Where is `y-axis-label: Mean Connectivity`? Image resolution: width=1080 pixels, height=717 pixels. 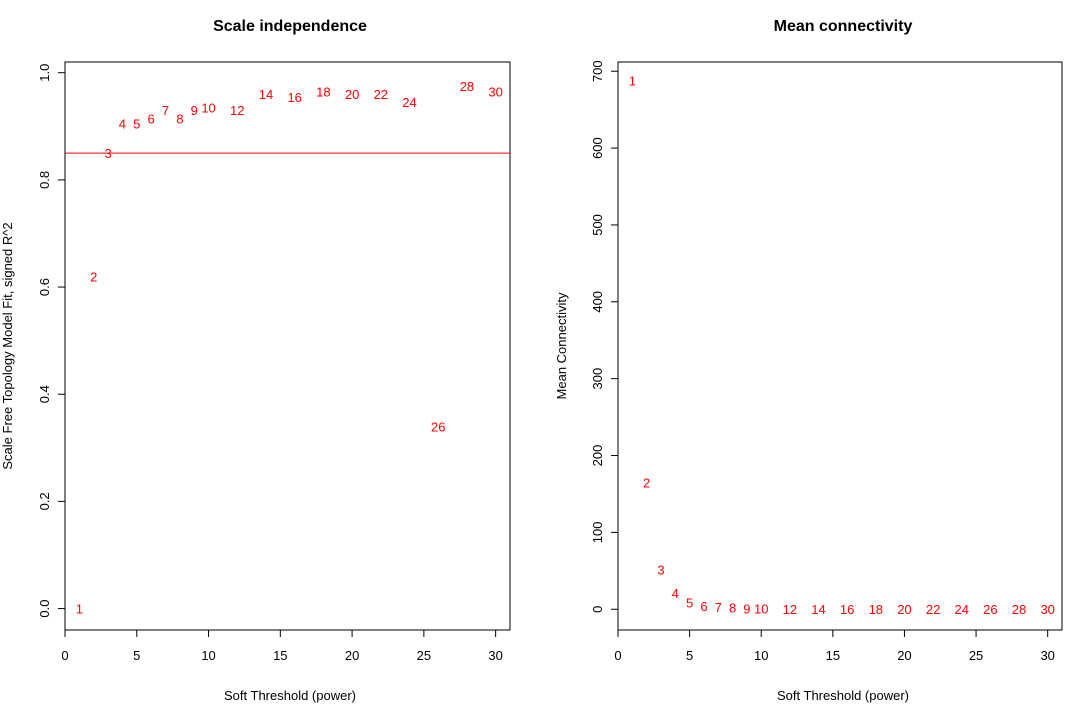
y-axis-label: Mean Connectivity is located at coordinates (561, 345).